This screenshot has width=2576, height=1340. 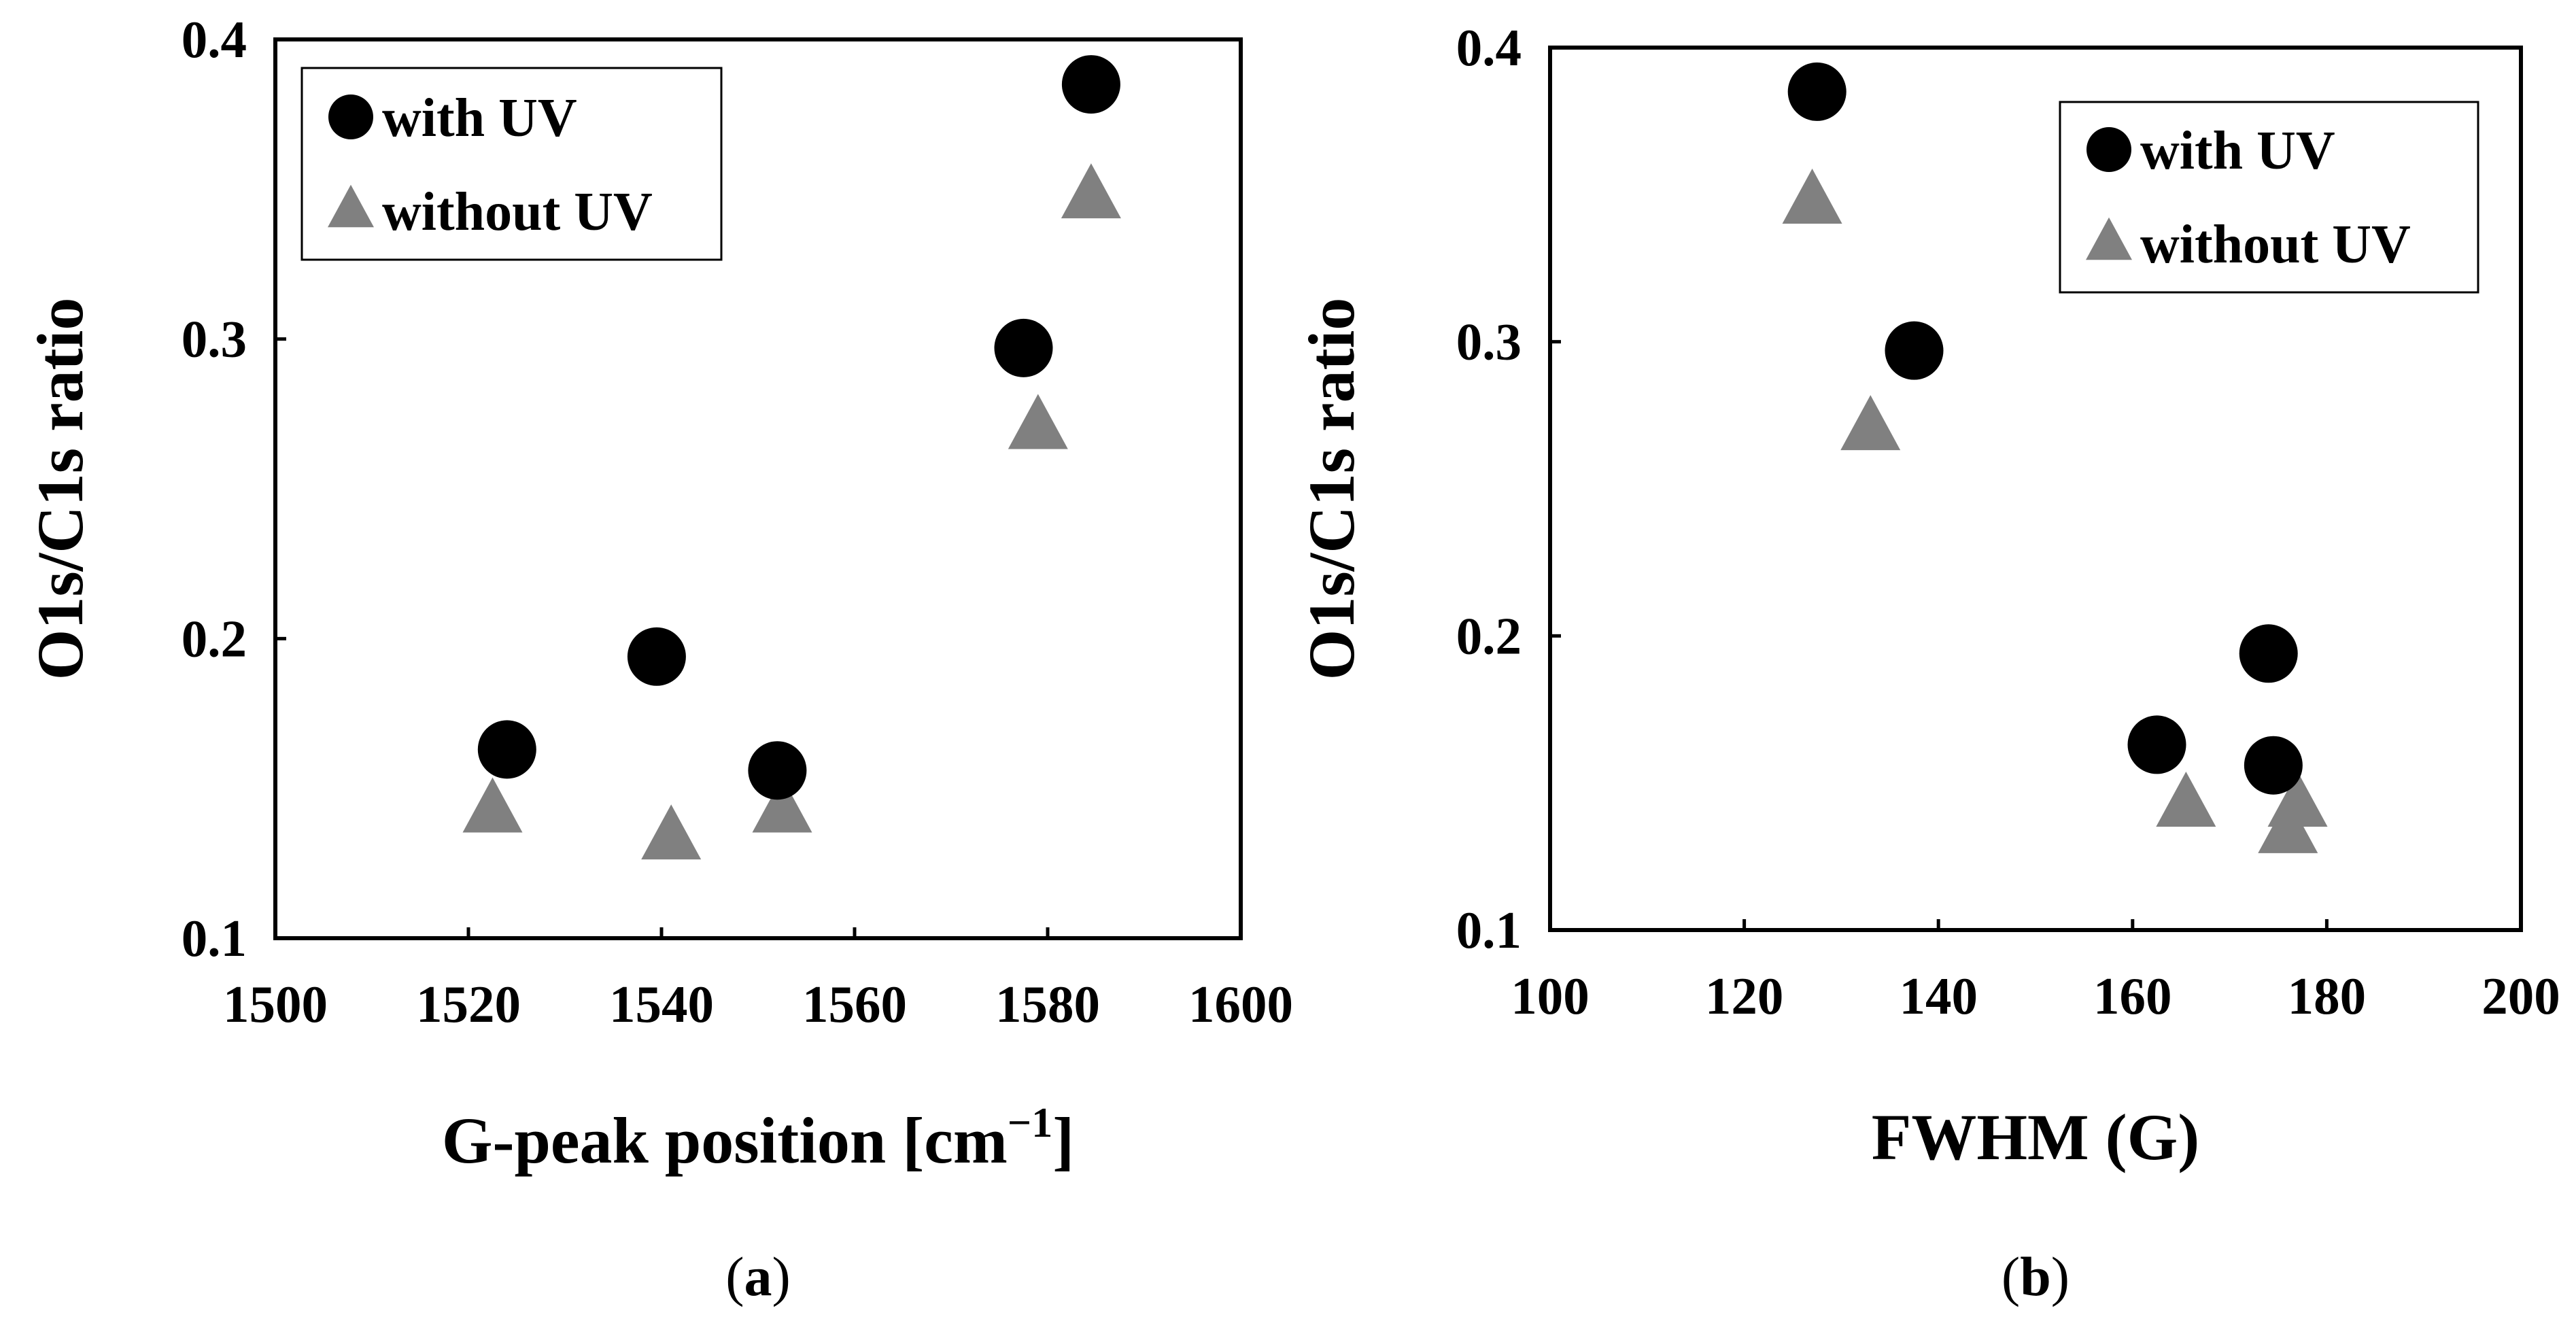 I want to click on x-tick-label: 200, so click(x=2520, y=996).